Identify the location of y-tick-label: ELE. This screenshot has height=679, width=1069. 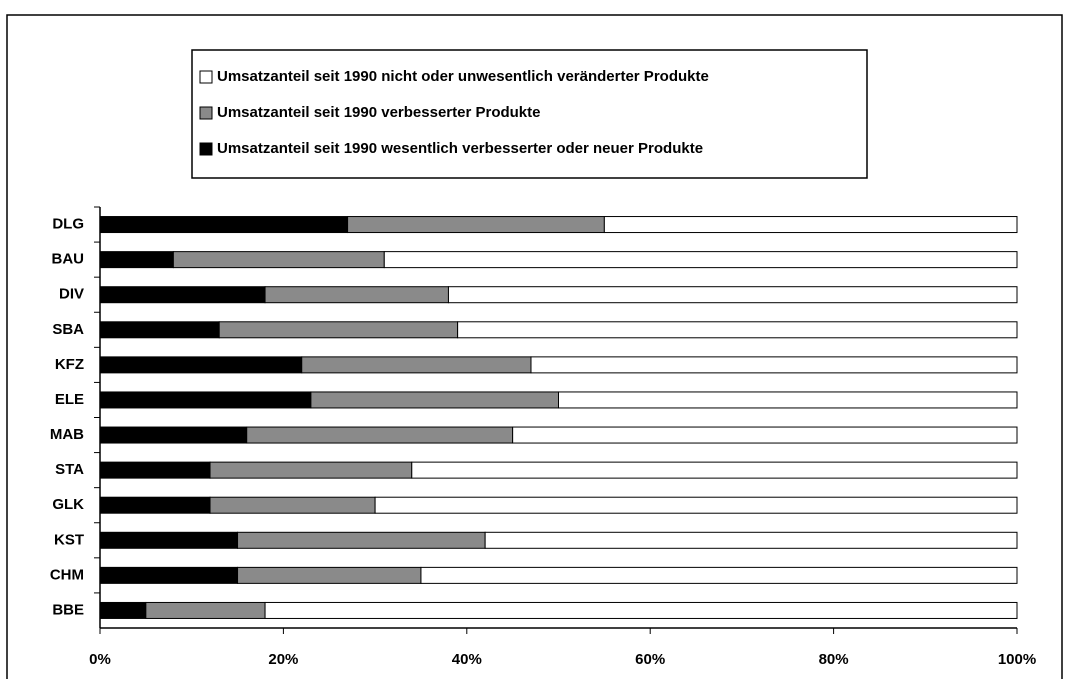
(69, 399).